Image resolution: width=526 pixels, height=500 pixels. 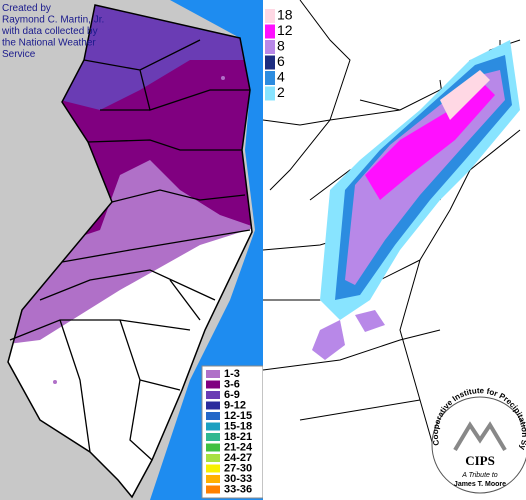 I want to click on snow-8-c, so click(x=370, y=321).